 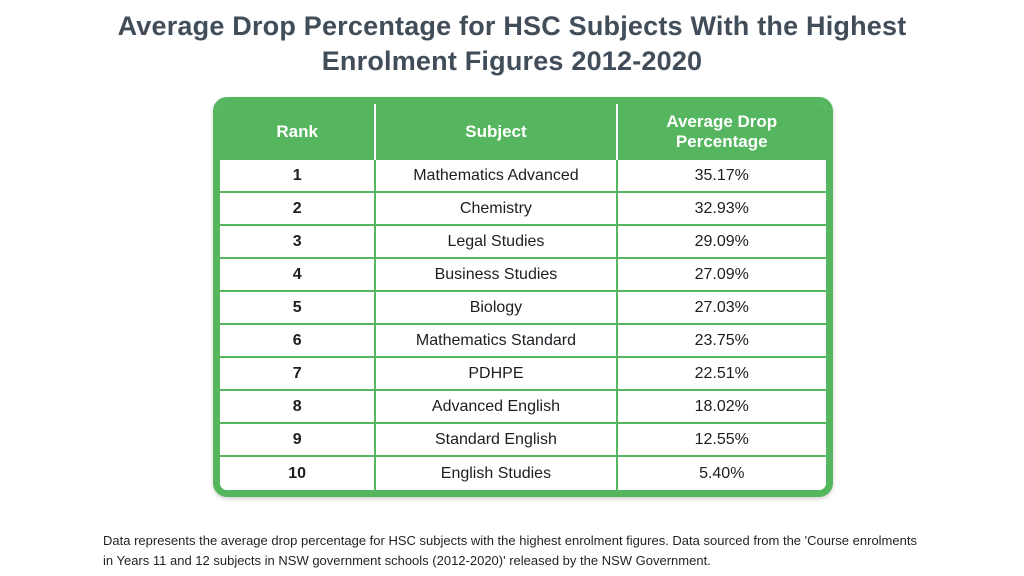 I want to click on rank-cell: 8, so click(x=298, y=406).